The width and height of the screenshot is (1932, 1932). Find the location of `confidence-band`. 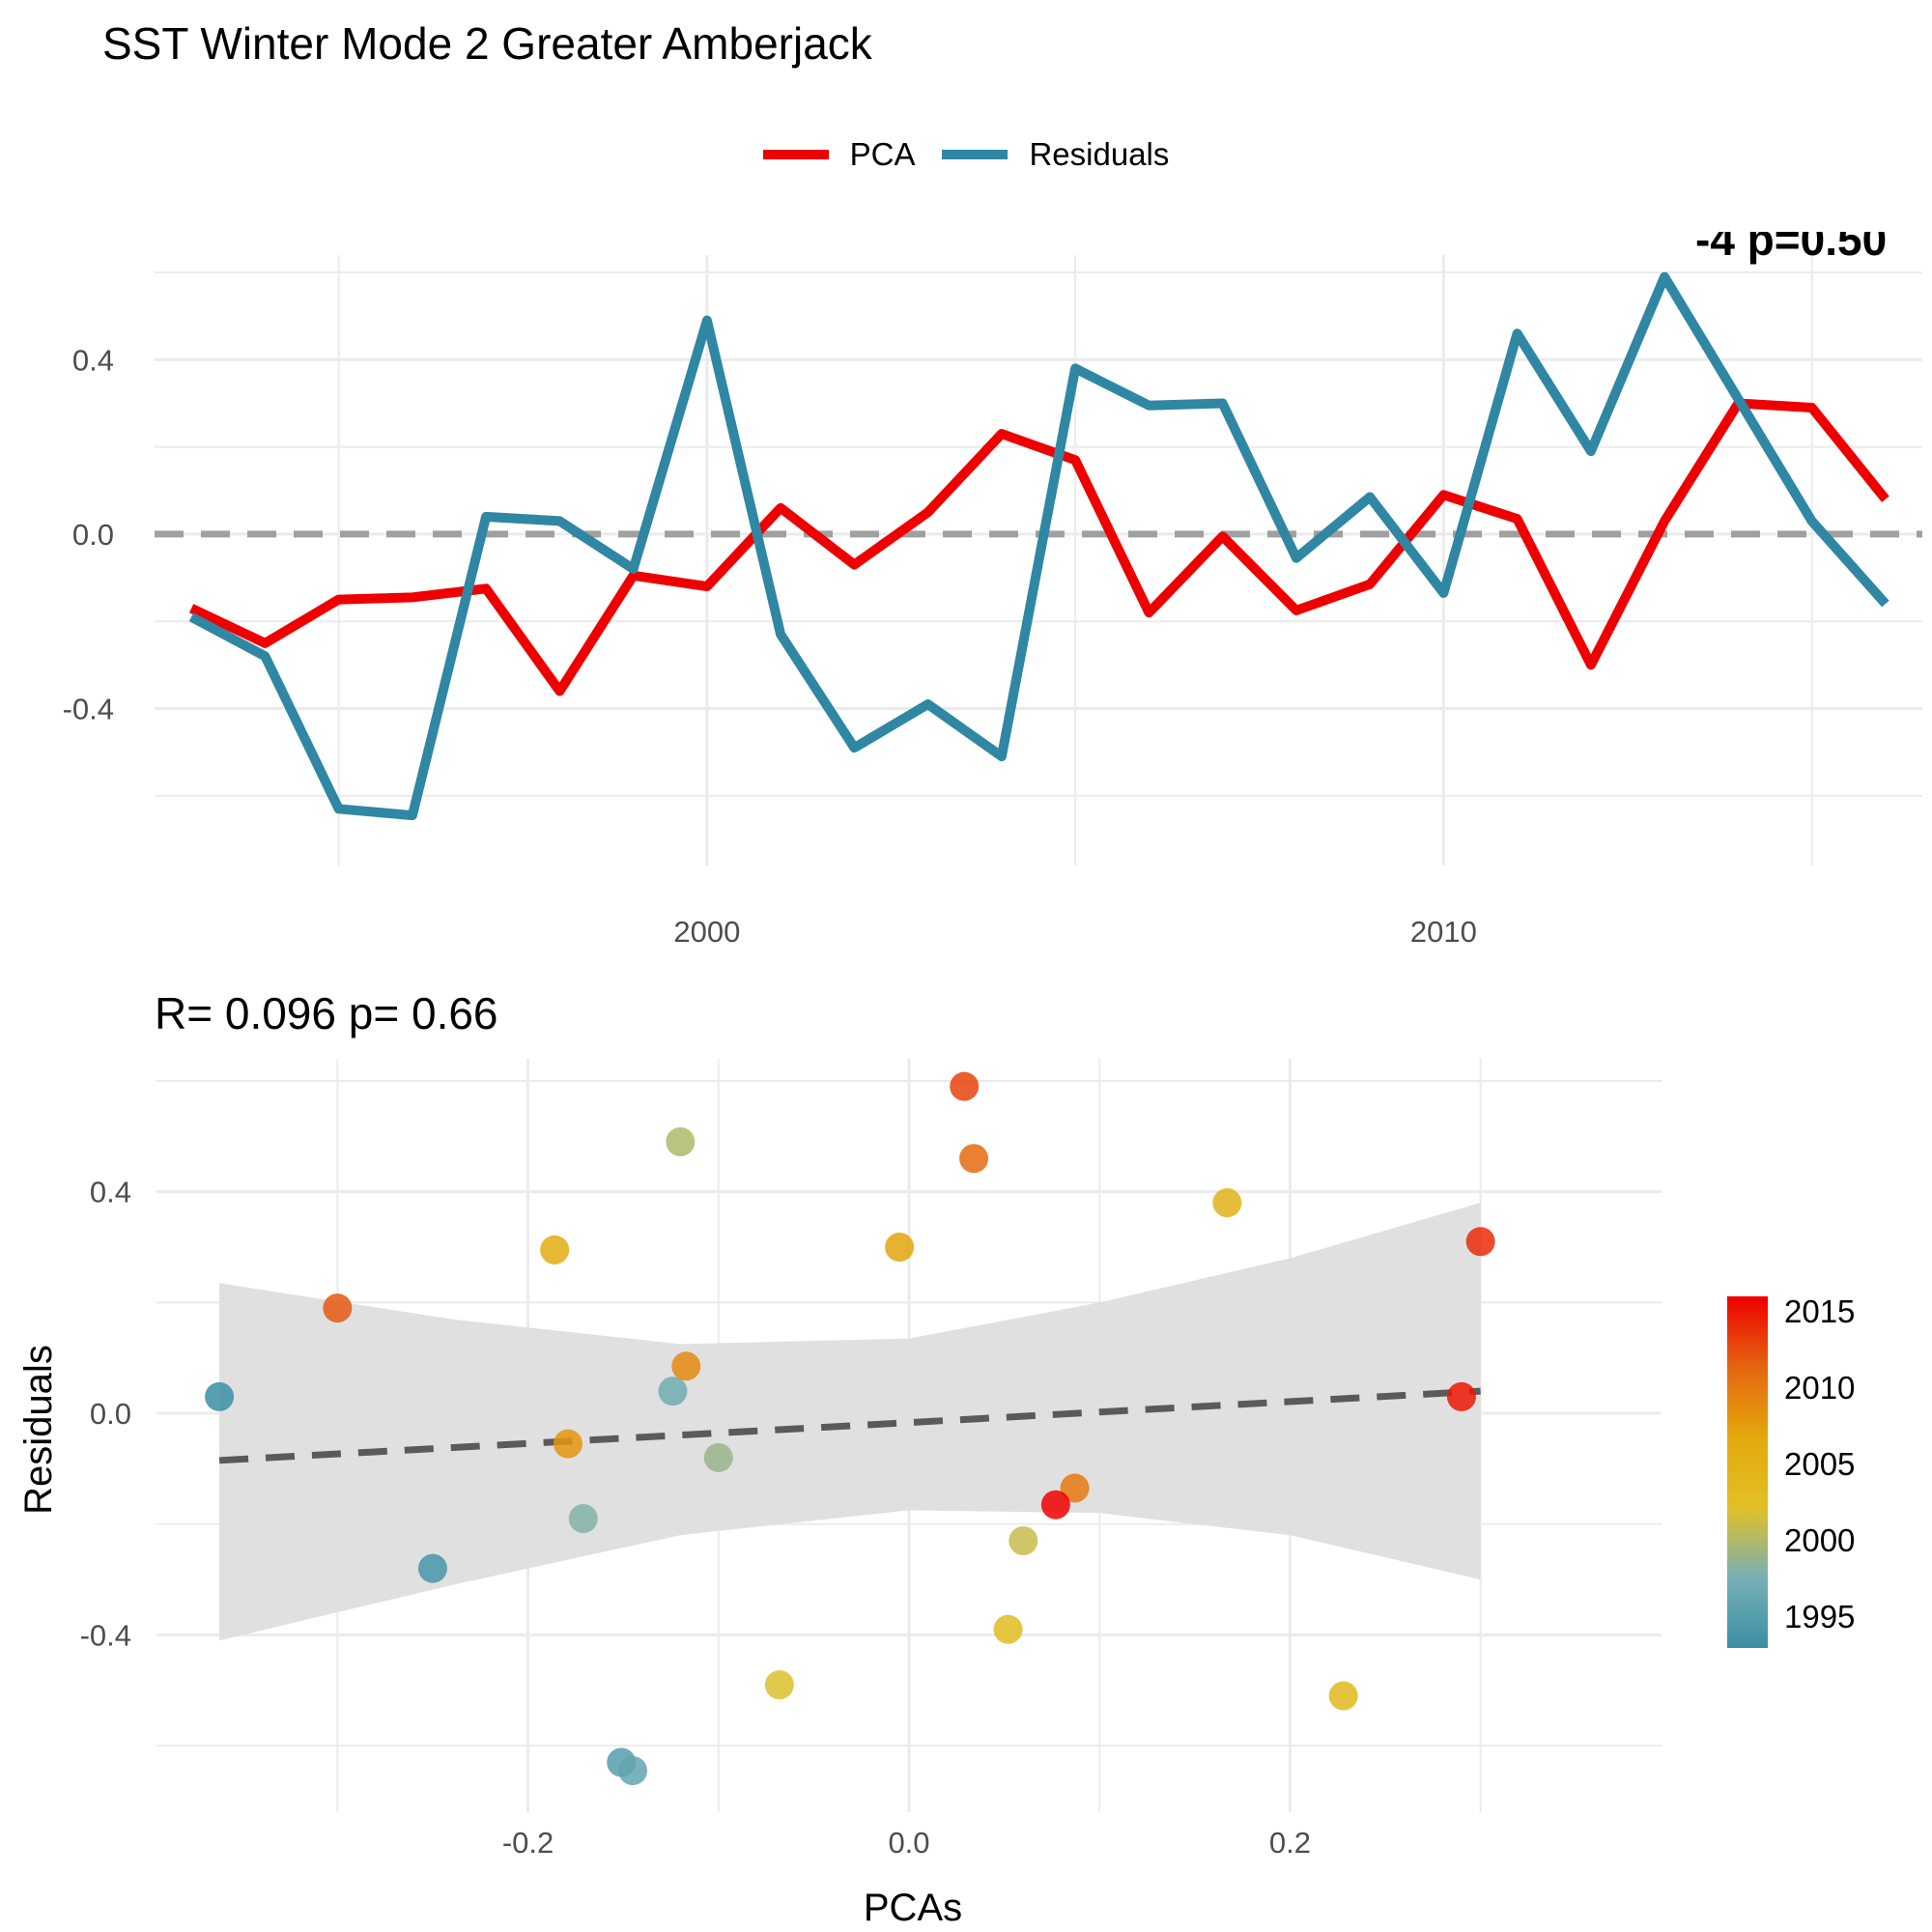

confidence-band is located at coordinates (850, 1422).